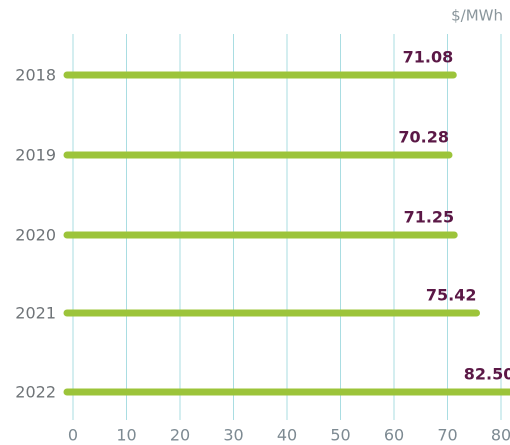  What do you see at coordinates (500, 435) in the screenshot?
I see `x-tick-label: 80` at bounding box center [500, 435].